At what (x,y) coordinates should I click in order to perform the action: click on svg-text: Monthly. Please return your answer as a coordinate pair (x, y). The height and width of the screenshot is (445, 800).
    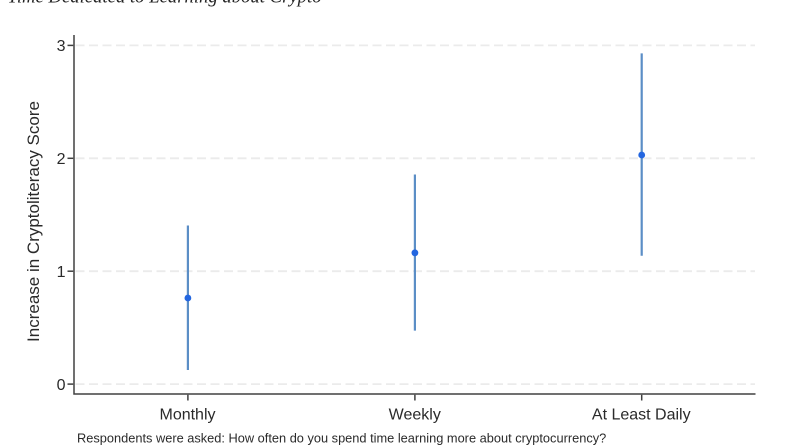
    Looking at the image, I should click on (187, 414).